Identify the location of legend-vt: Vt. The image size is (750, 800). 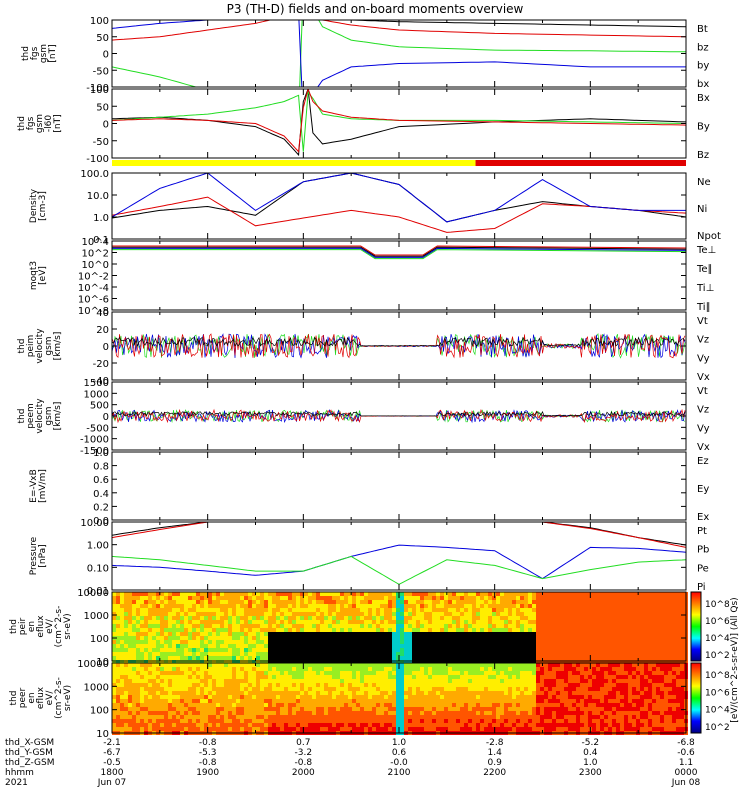
(702, 321).